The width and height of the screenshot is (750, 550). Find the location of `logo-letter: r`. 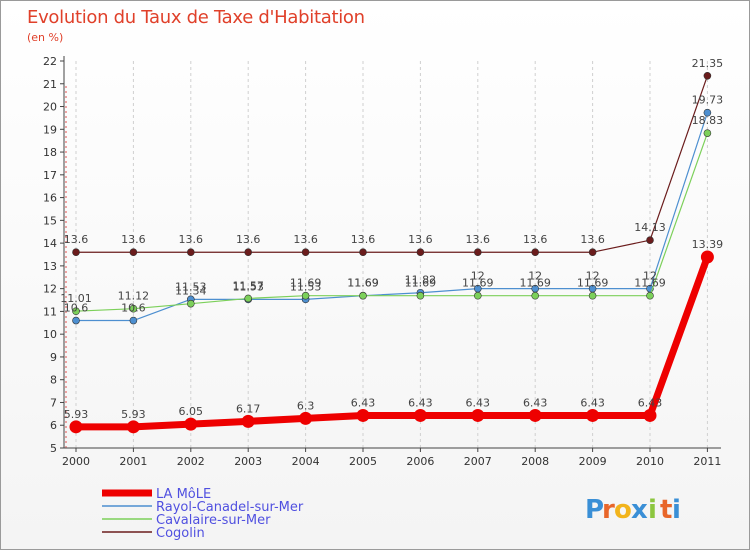

logo-letter: r is located at coordinates (608, 510).